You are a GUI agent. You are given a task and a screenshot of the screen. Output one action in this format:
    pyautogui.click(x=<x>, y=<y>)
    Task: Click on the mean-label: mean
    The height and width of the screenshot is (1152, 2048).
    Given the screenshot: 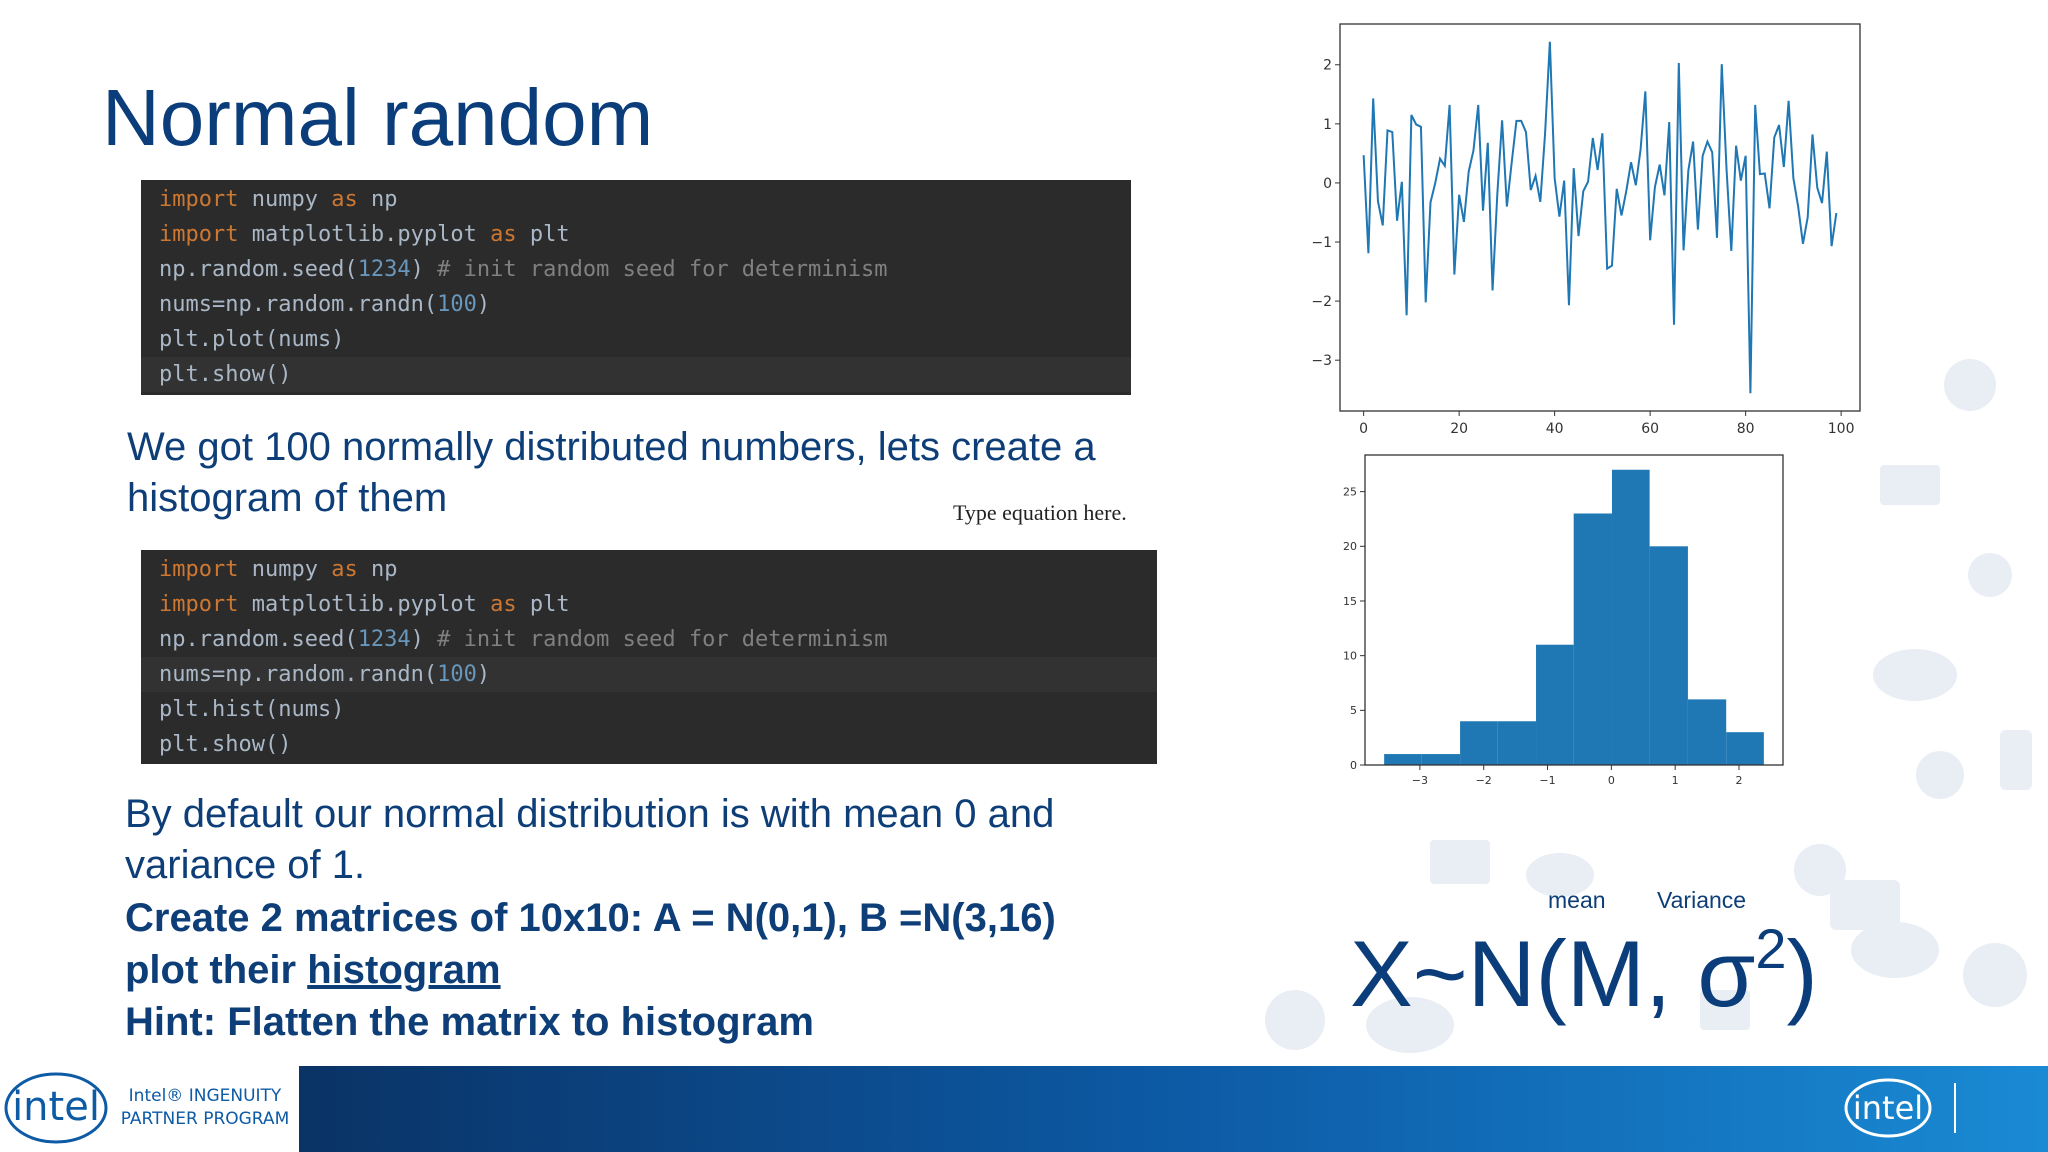 What is the action you would take?
    pyautogui.click(x=1577, y=900)
    